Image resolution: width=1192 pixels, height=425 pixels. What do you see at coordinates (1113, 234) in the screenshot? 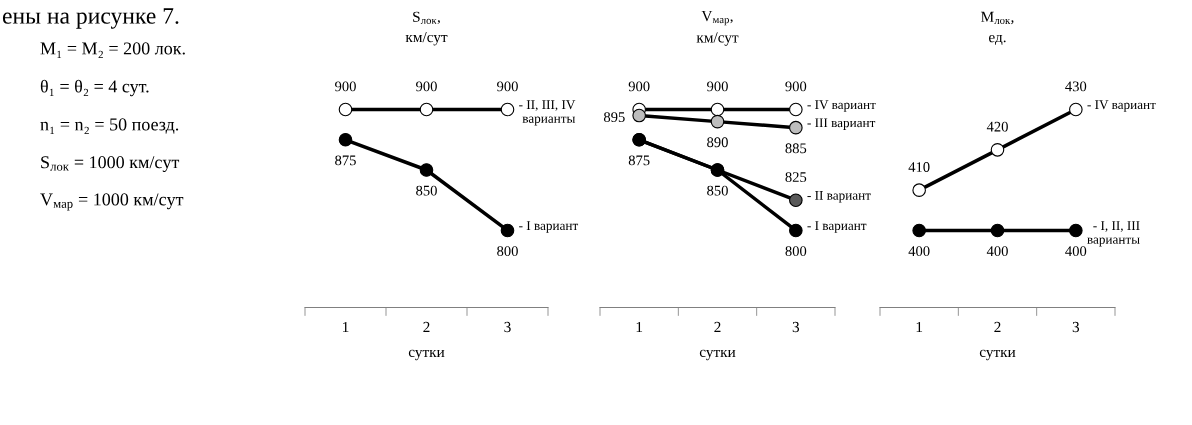
I see `series-label: - I, II, III варианты` at bounding box center [1113, 234].